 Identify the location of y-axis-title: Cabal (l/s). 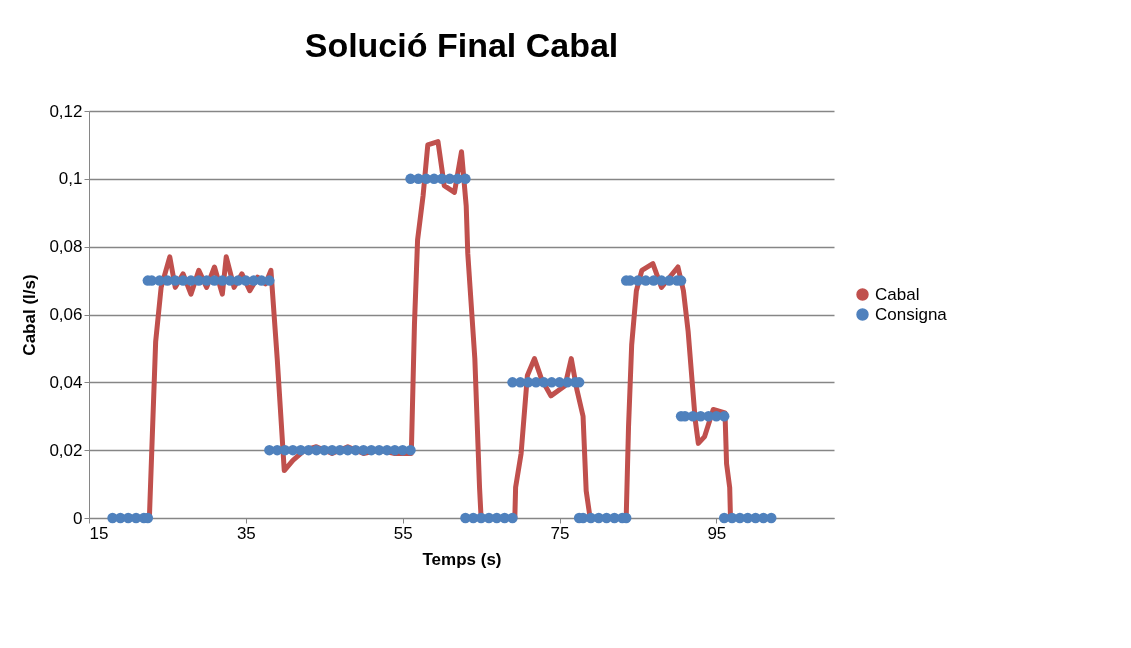
(30, 315).